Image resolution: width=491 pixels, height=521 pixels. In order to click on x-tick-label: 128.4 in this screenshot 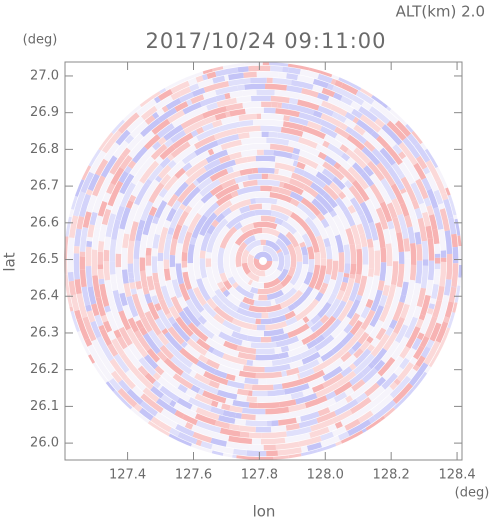, I will do `click(456, 475)`.